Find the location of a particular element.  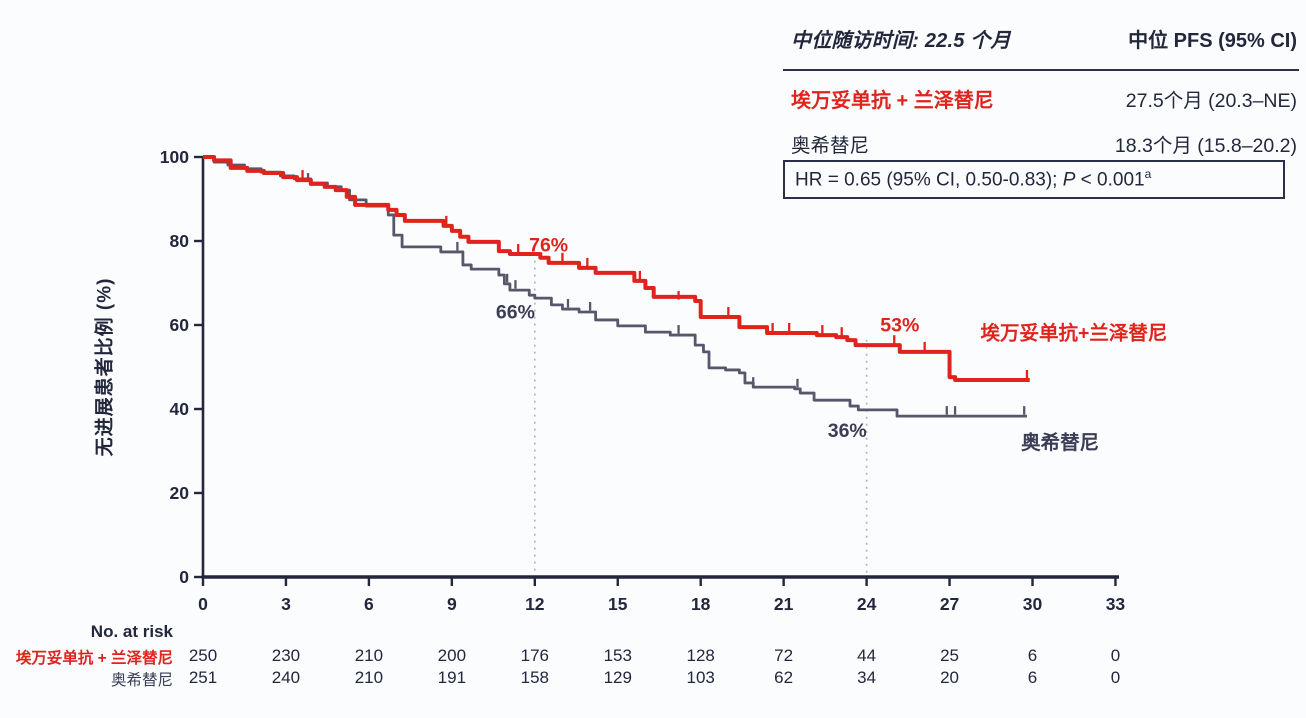

x-tick-label: 9 is located at coordinates (452, 604).